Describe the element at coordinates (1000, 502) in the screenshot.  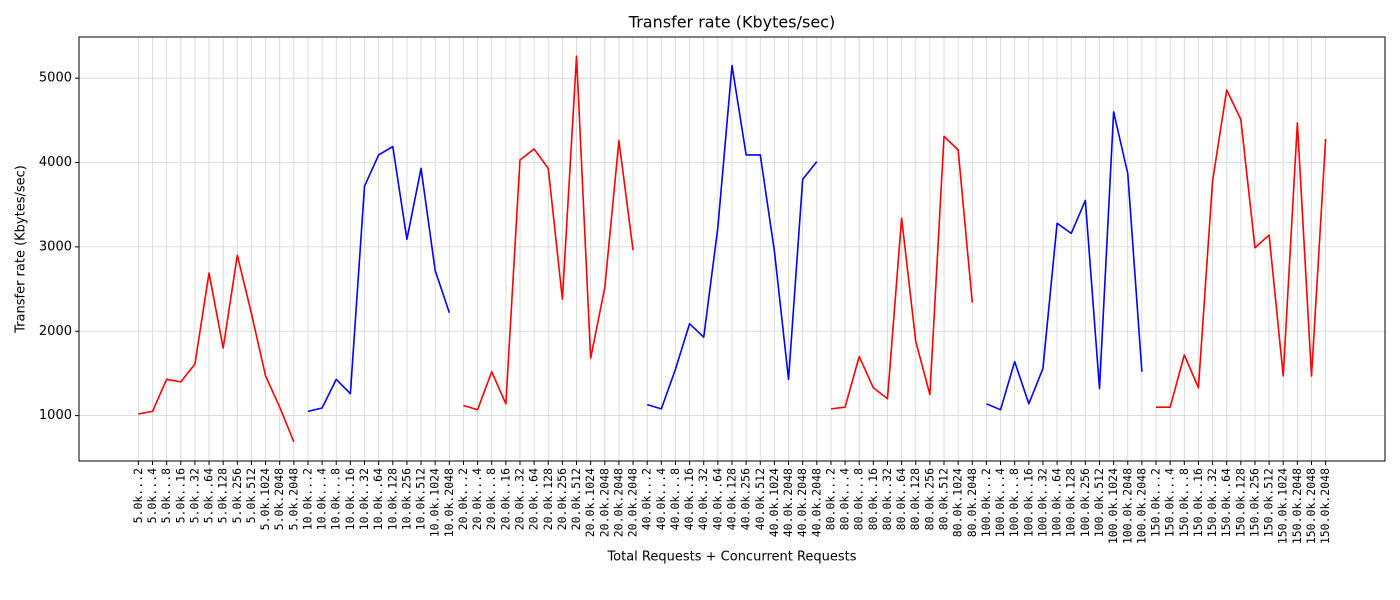
I see `x-tick-label: 100.0k...4` at that location.